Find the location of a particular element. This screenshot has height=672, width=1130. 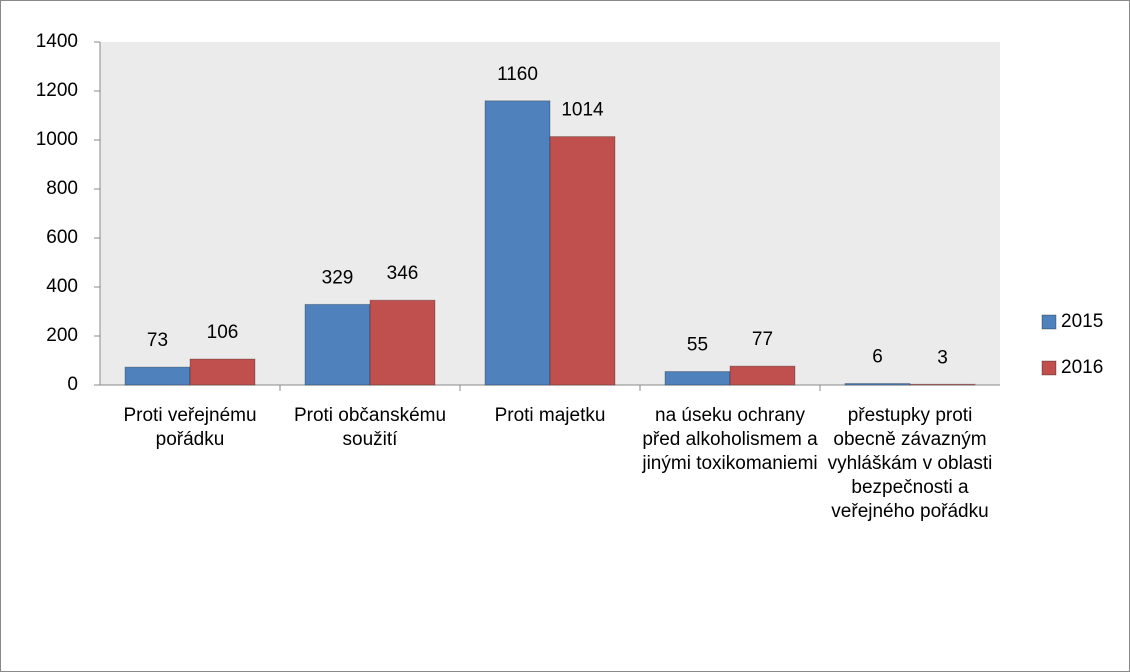

y-tick-label: 1000 is located at coordinates (57, 139).